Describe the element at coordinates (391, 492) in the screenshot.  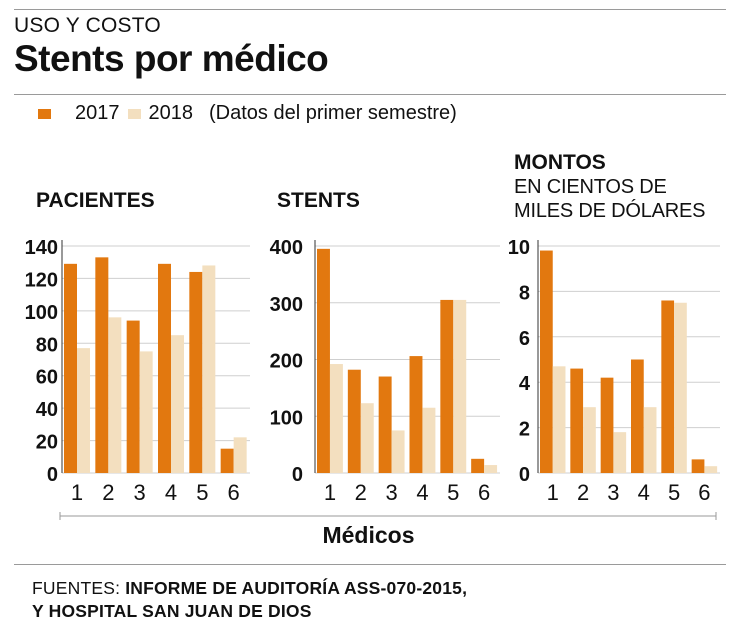
I see `stents-xtick-3: 3` at that location.